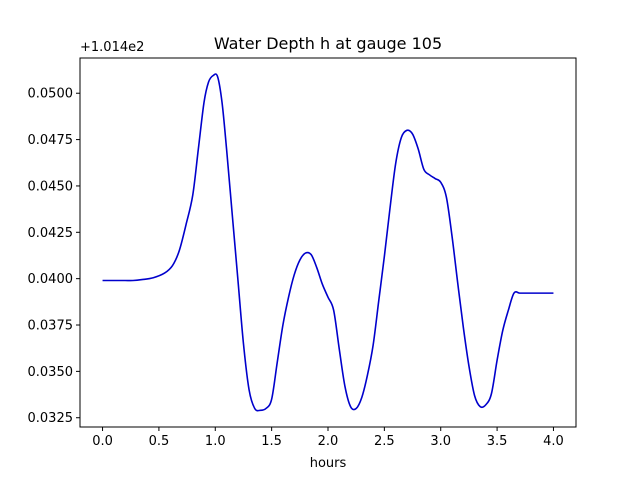  Describe the element at coordinates (384, 441) in the screenshot. I see `x-tick-label: 2.5` at that location.